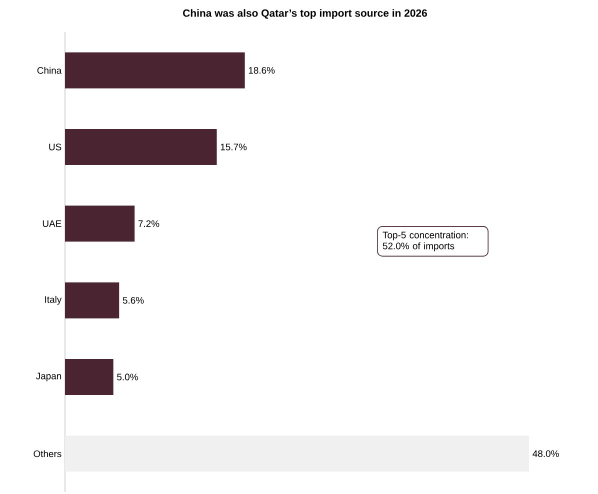  I want to click on data-label: 7.2%, so click(149, 224).